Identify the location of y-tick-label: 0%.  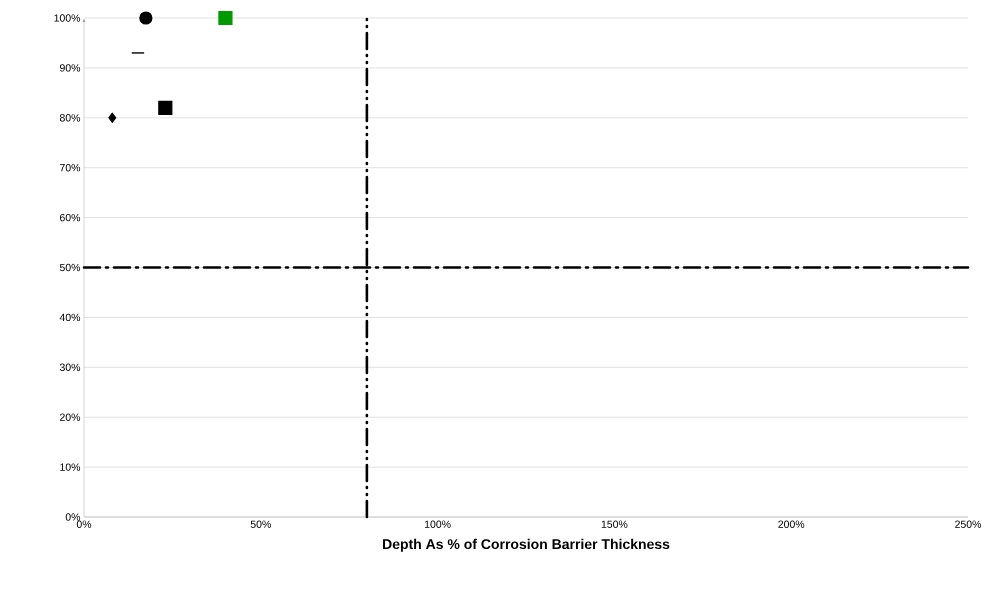
(73, 517).